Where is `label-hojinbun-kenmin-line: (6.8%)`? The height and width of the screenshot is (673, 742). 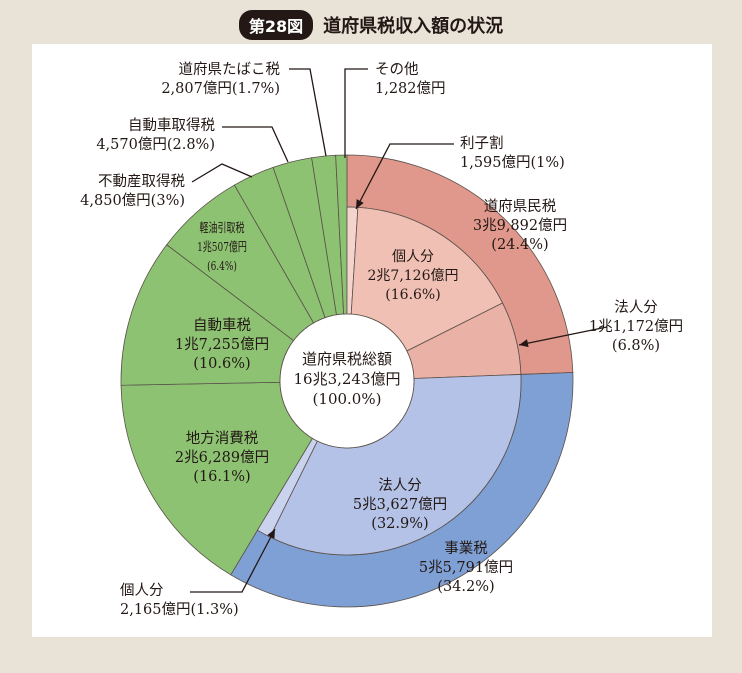 label-hojinbun-kenmin-line: (6.8%) is located at coordinates (636, 346).